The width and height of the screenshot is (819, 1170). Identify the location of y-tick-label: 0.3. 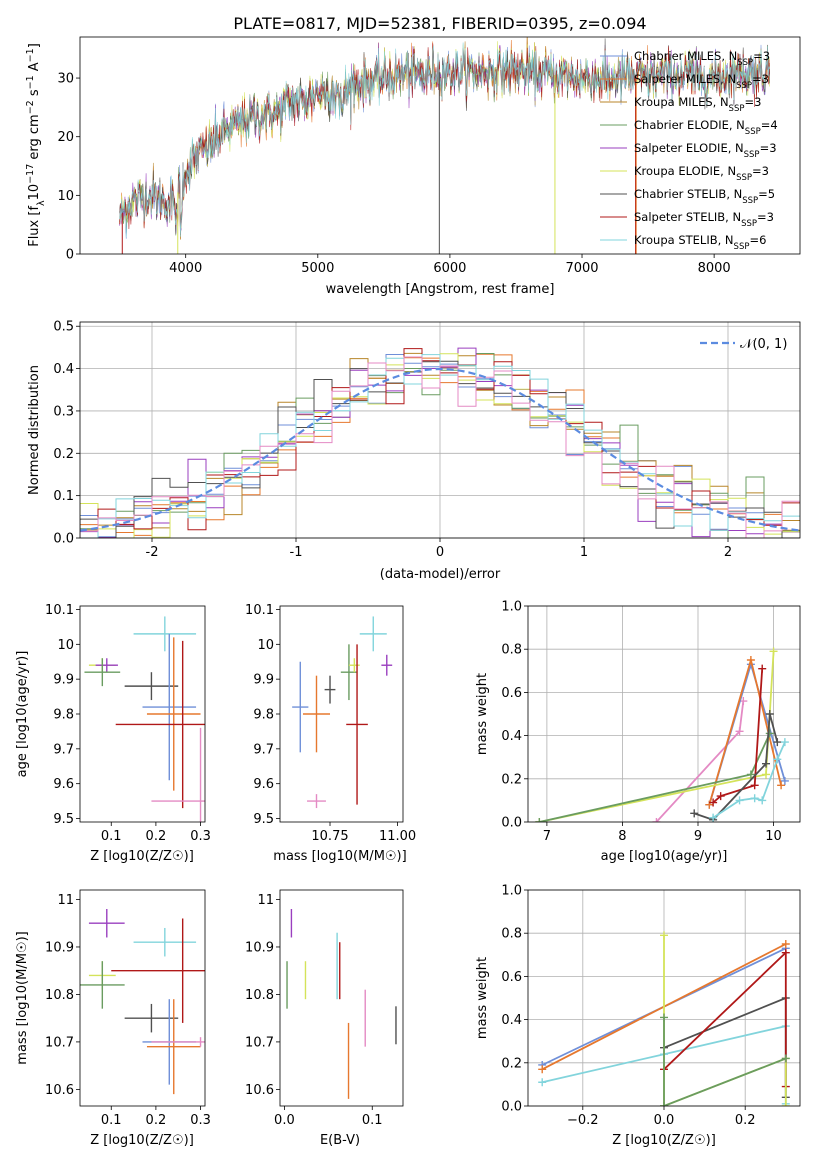
(63, 411).